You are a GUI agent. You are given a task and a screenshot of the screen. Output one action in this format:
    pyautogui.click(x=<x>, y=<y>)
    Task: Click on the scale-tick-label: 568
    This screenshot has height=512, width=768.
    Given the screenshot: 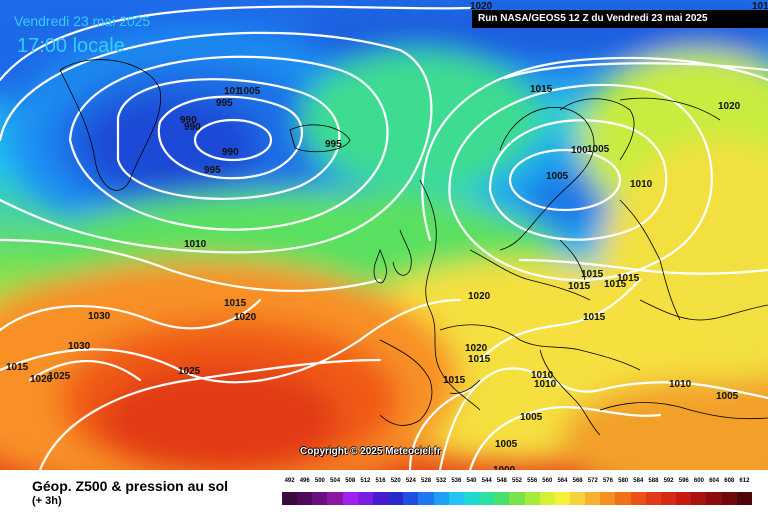 What is the action you would take?
    pyautogui.click(x=577, y=481)
    